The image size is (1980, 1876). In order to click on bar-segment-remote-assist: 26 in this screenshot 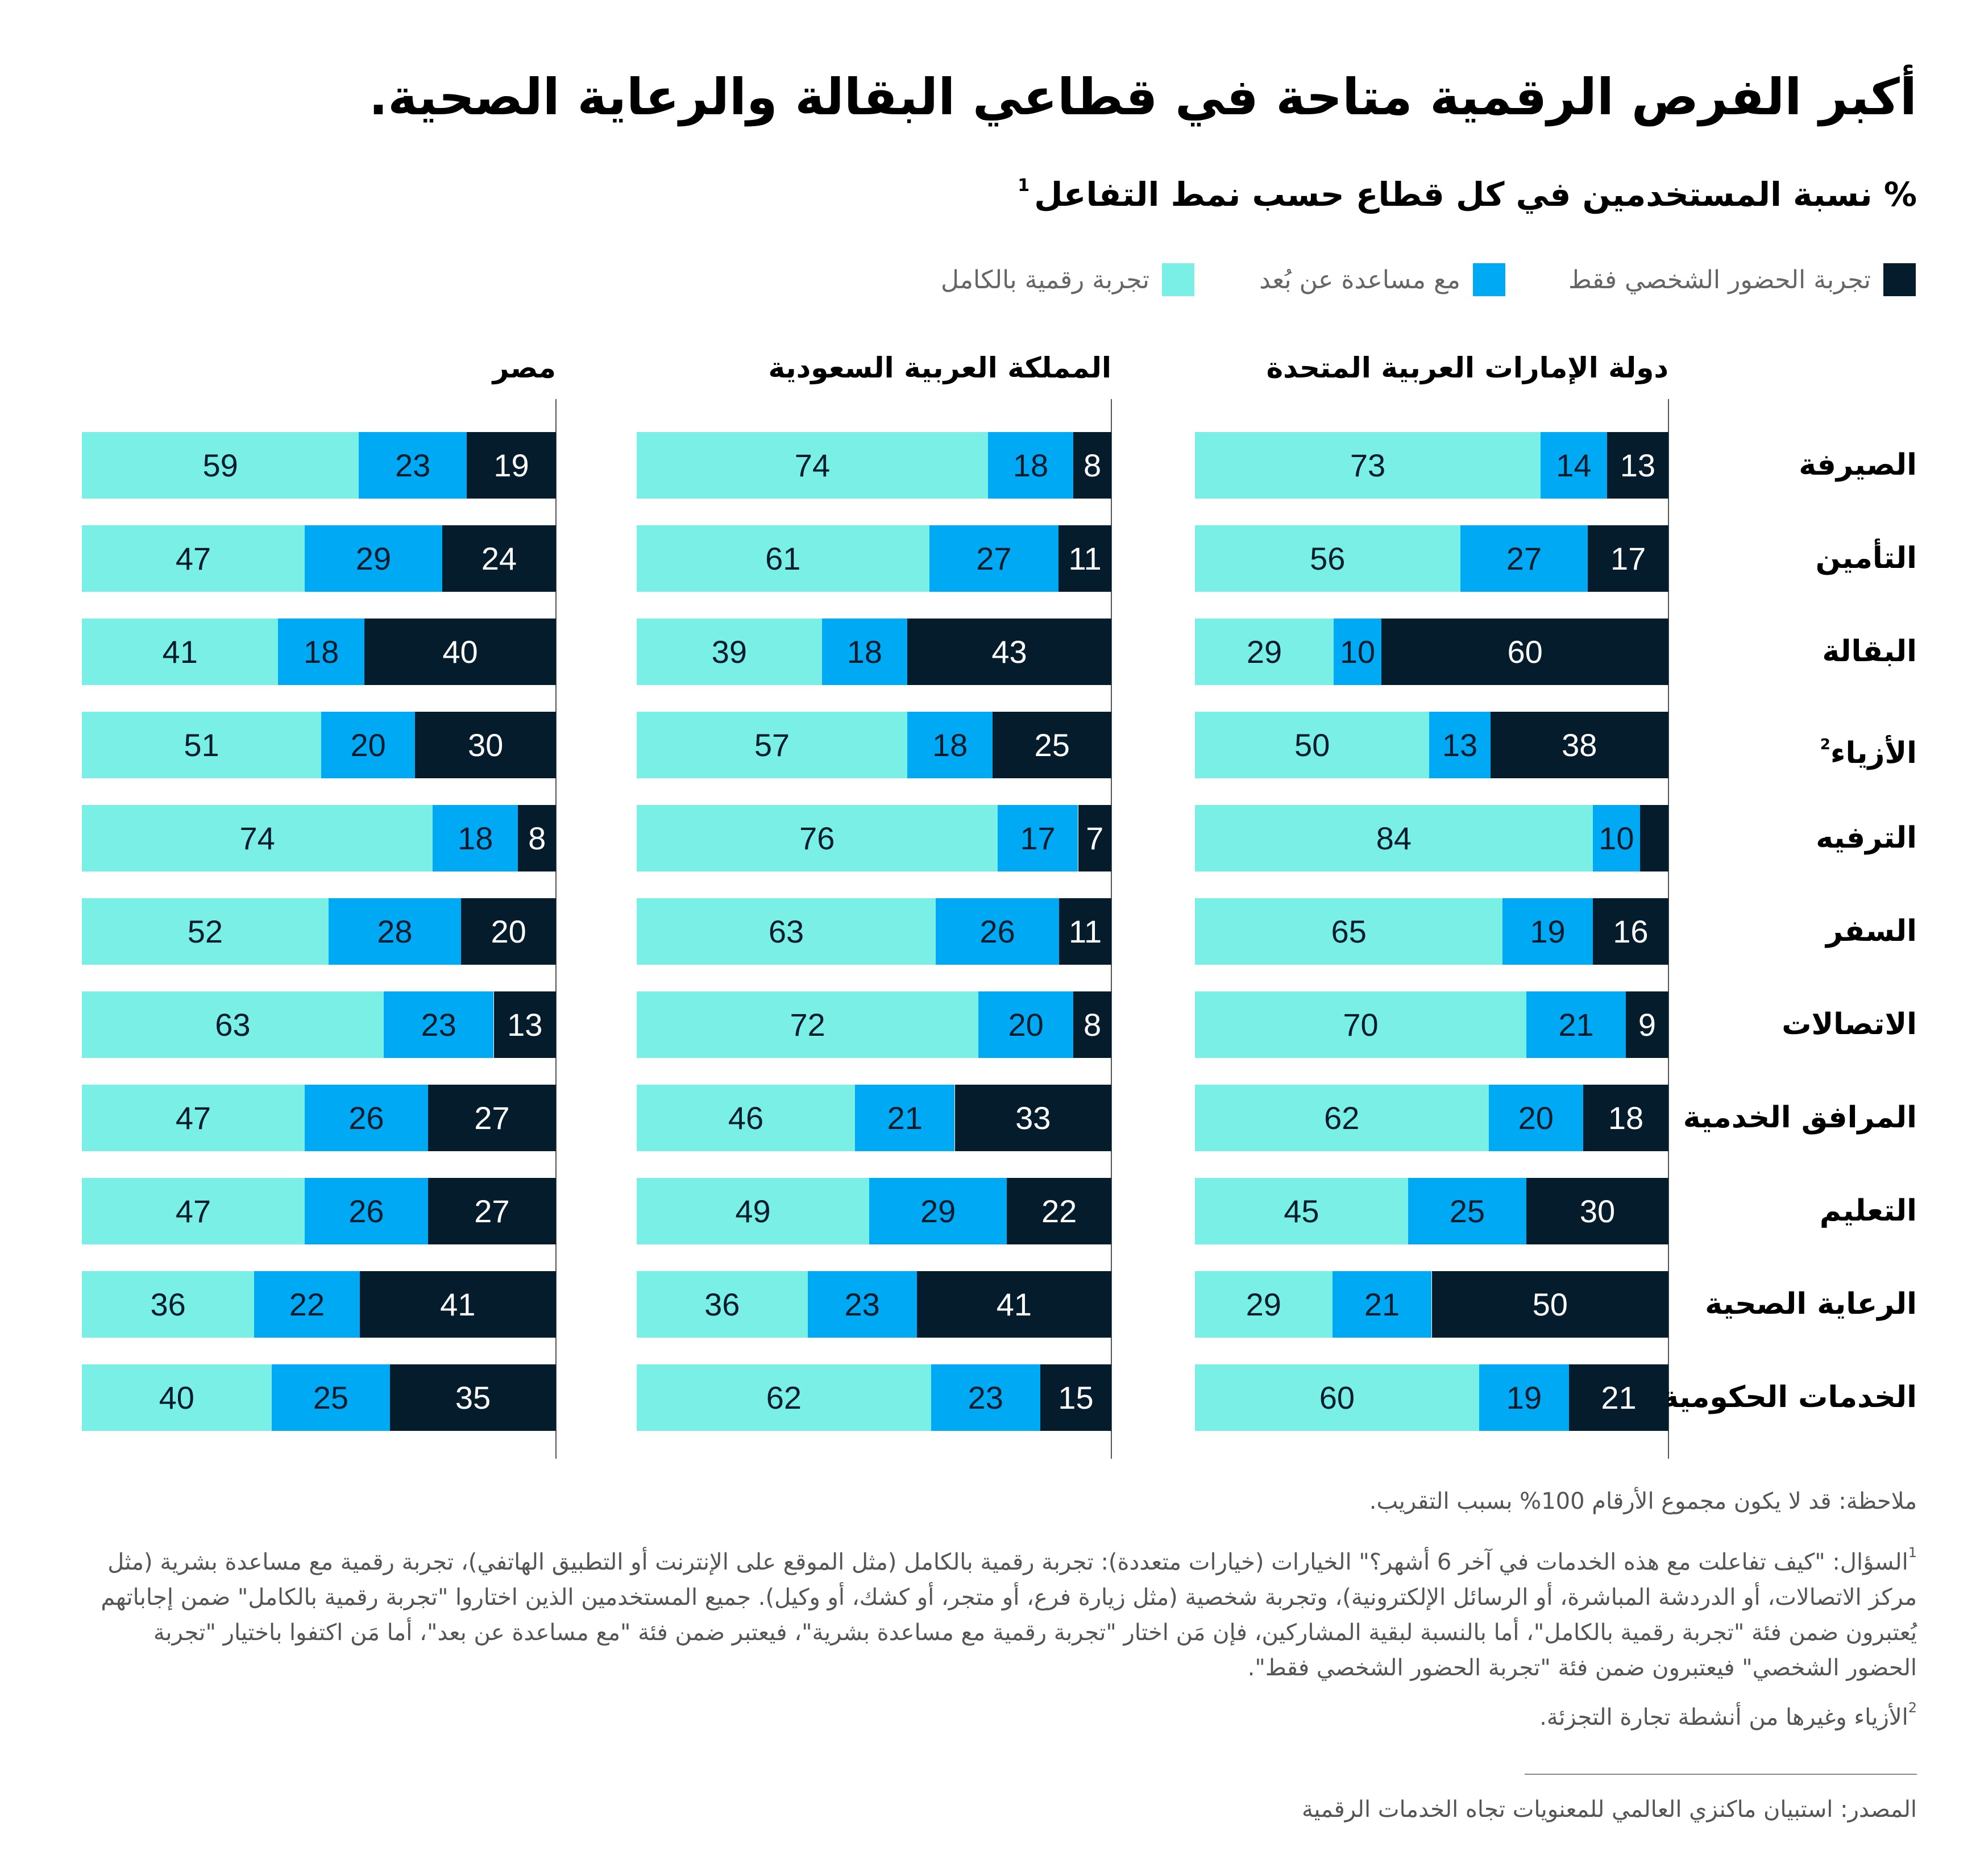, I will do `click(998, 931)`.